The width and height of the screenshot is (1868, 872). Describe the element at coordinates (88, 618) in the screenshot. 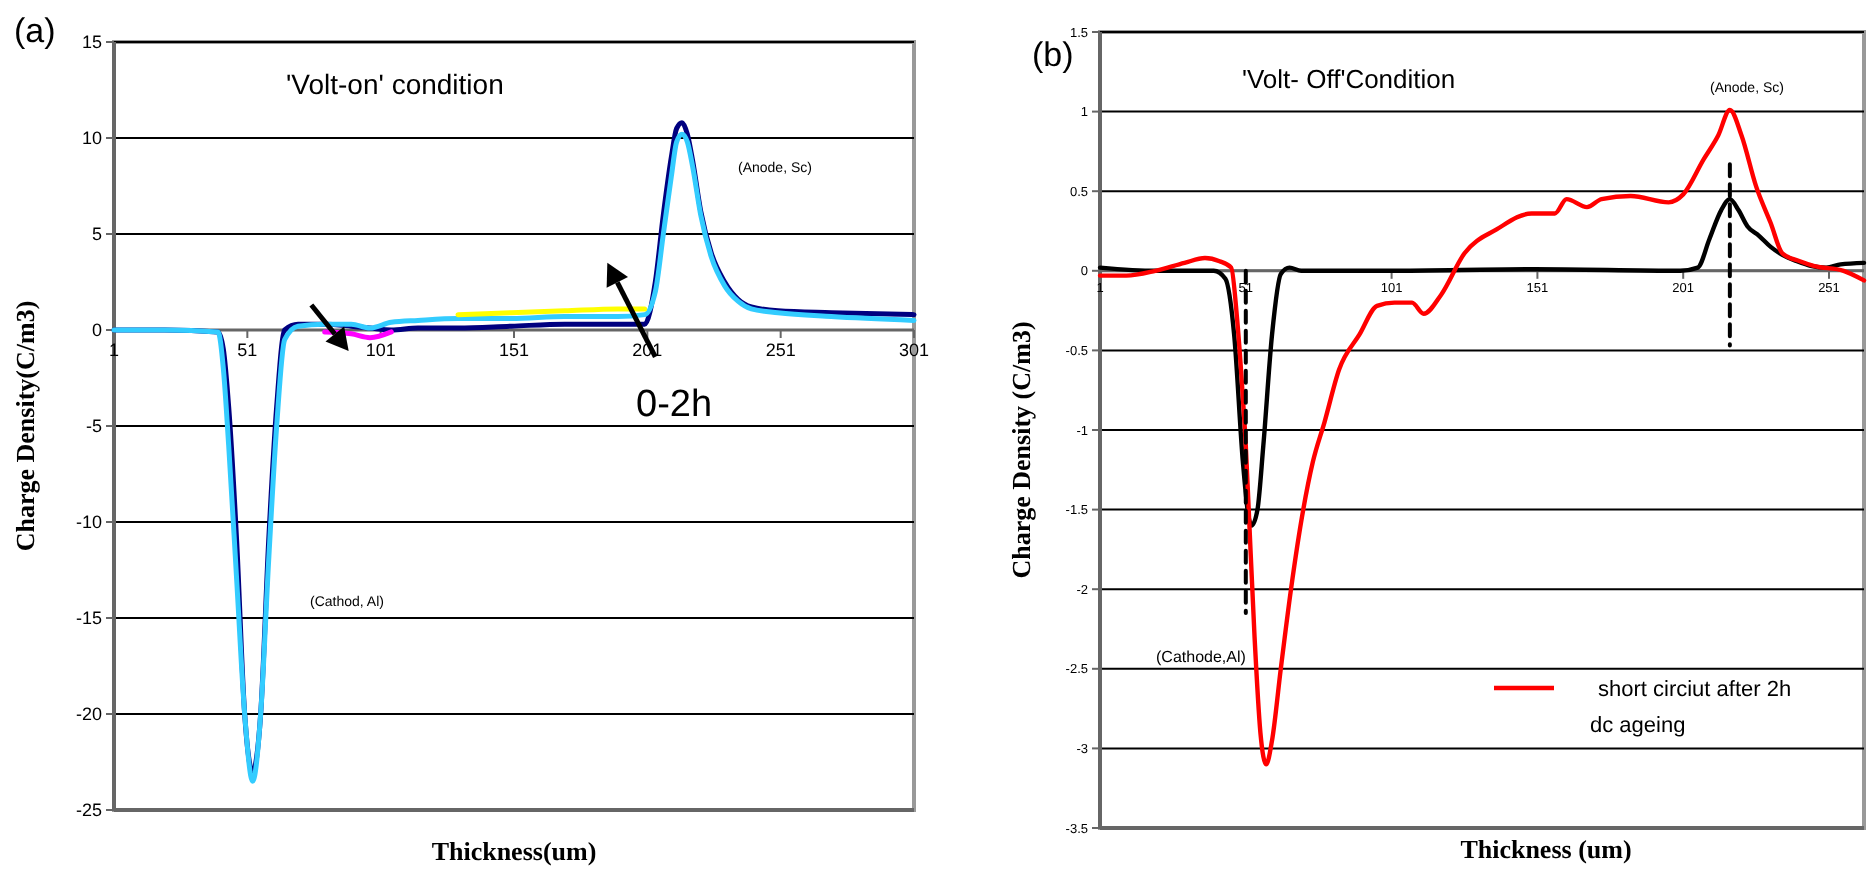

I see `y-tick-label: -15` at that location.